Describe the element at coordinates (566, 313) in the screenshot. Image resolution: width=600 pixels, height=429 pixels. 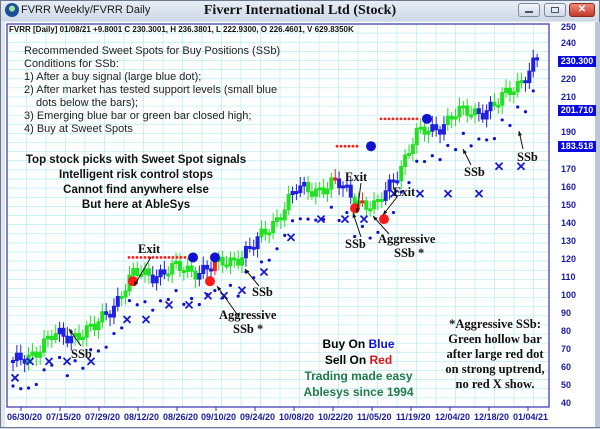
I see `y-tick: 90` at that location.